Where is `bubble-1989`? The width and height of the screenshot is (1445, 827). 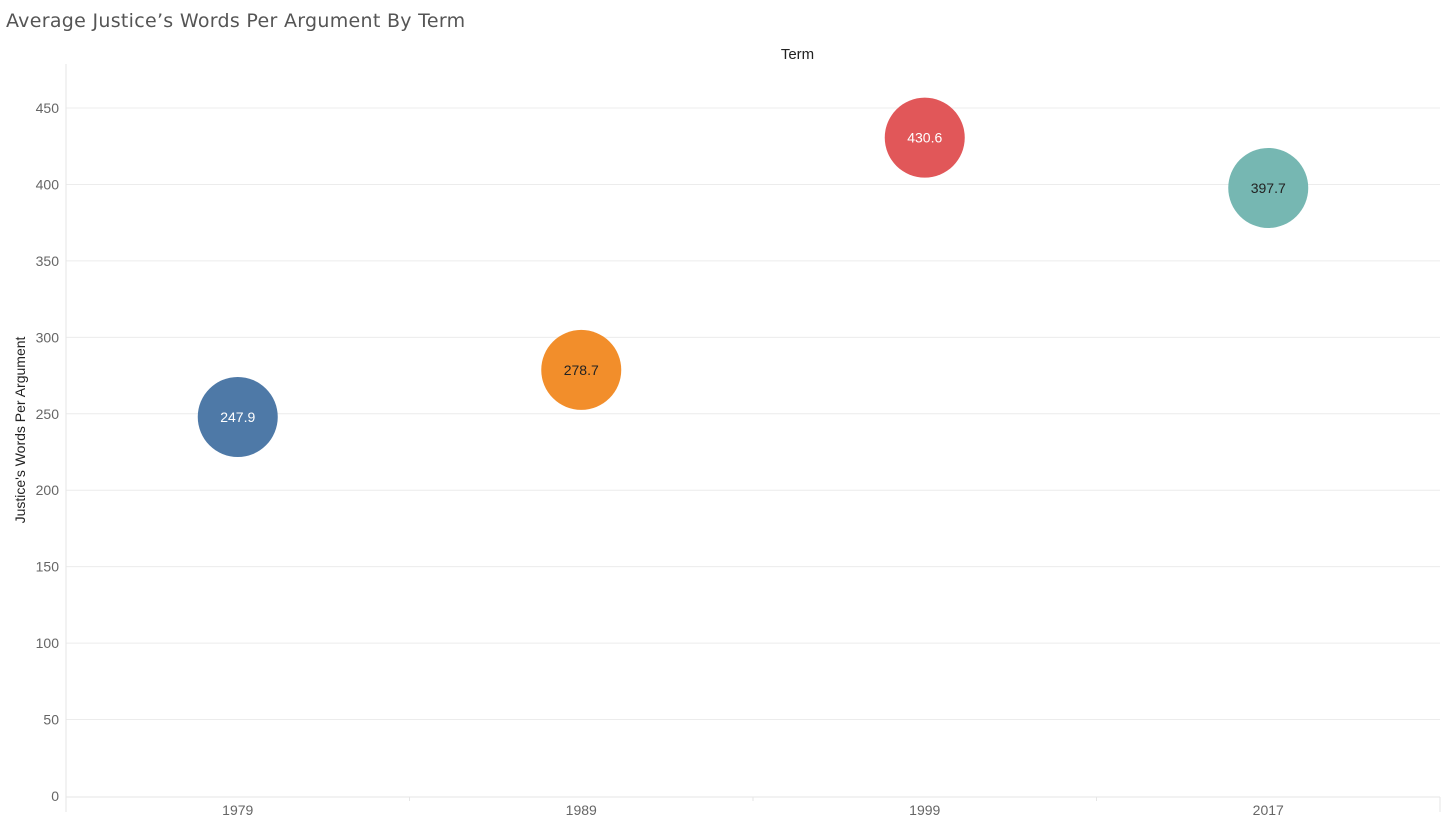
bubble-1989 is located at coordinates (581, 369).